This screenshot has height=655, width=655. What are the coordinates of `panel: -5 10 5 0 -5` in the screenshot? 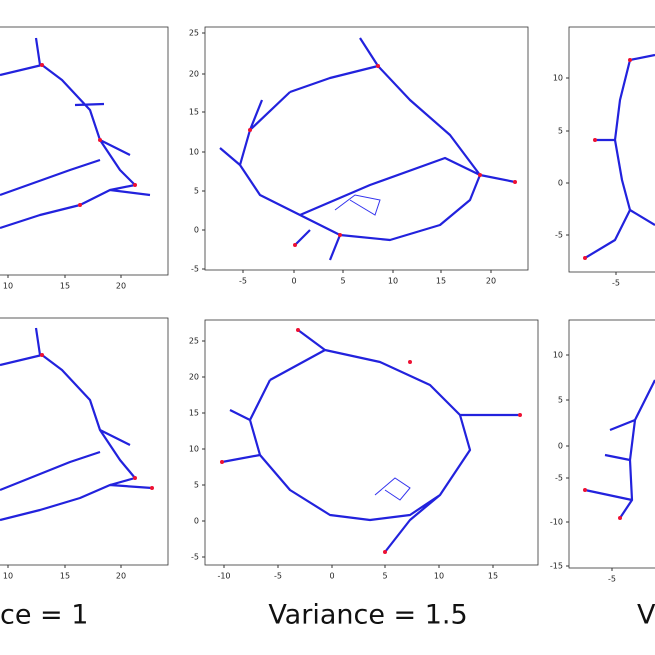 It's located at (604, 157).